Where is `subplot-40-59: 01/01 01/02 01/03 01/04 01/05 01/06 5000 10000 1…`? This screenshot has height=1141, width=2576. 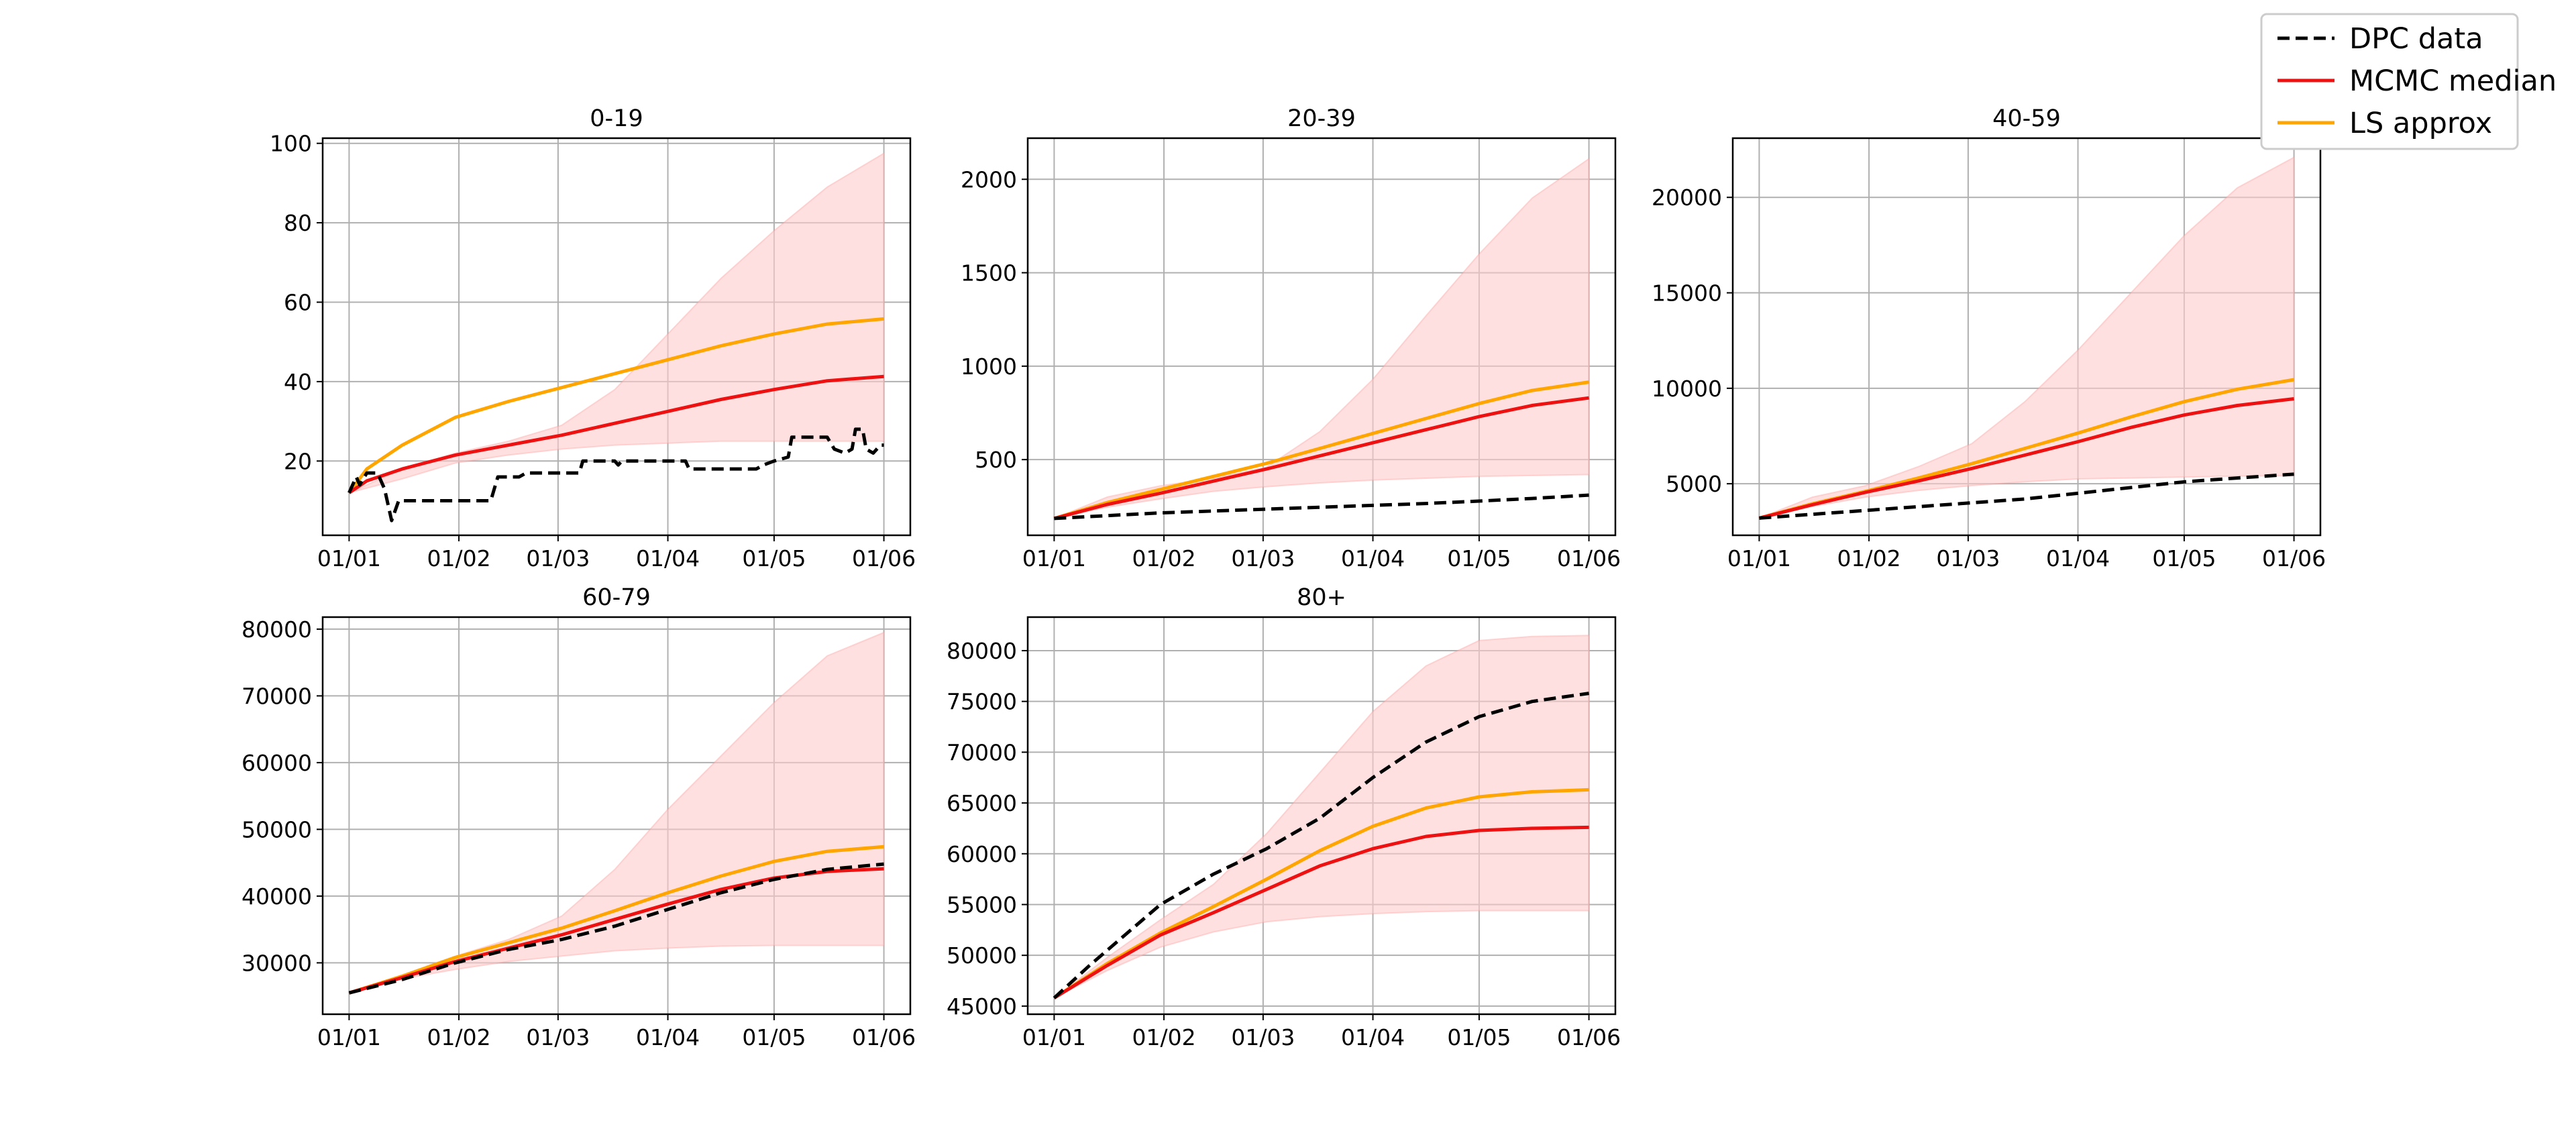 subplot-40-59: 01/01 01/02 01/03 01/04 01/05 01/06 5000 10000 1… is located at coordinates (1989, 339).